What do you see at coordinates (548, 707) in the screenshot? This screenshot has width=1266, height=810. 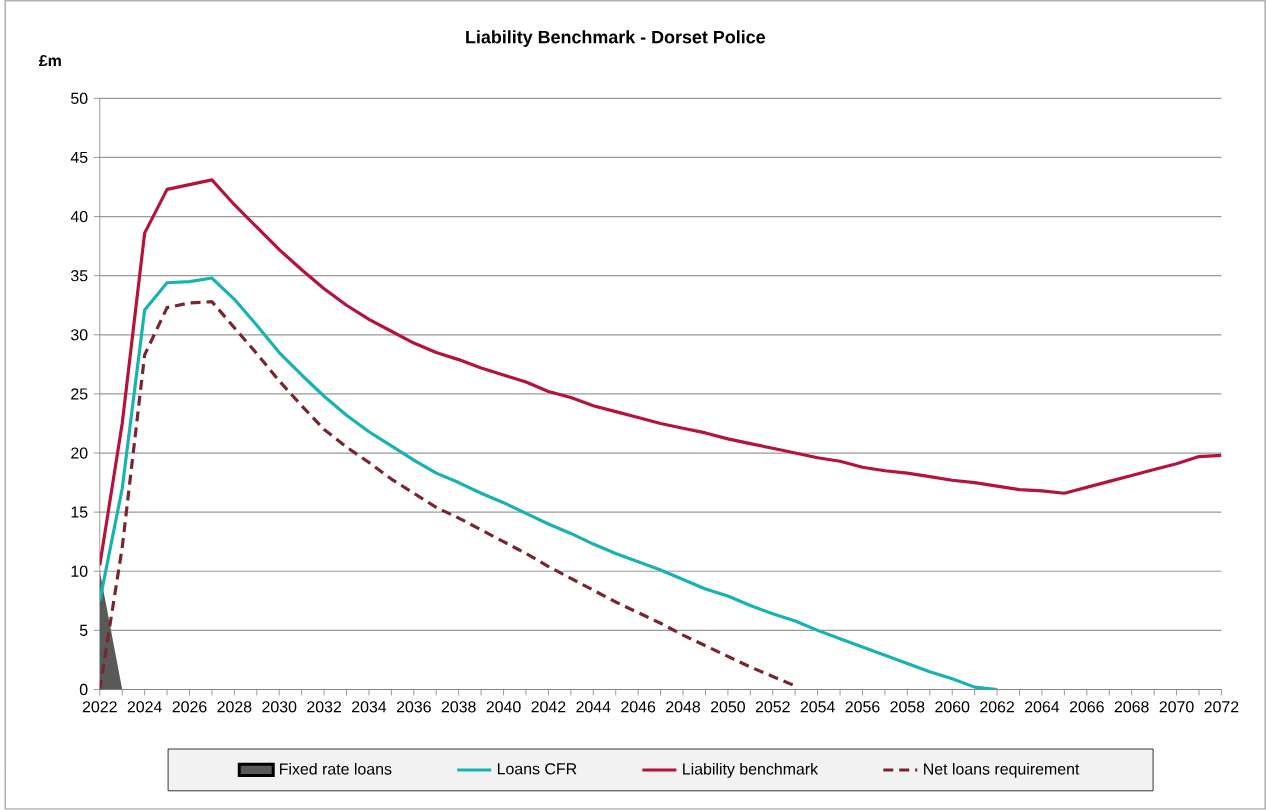 I see `x-tick-label: 2042` at bounding box center [548, 707].